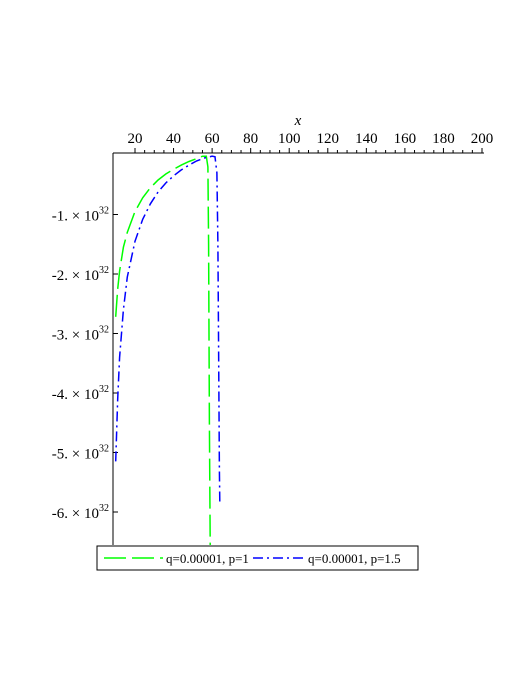 The width and height of the screenshot is (532, 688). What do you see at coordinates (173, 139) in the screenshot?
I see `x-tick-label: 40` at bounding box center [173, 139].